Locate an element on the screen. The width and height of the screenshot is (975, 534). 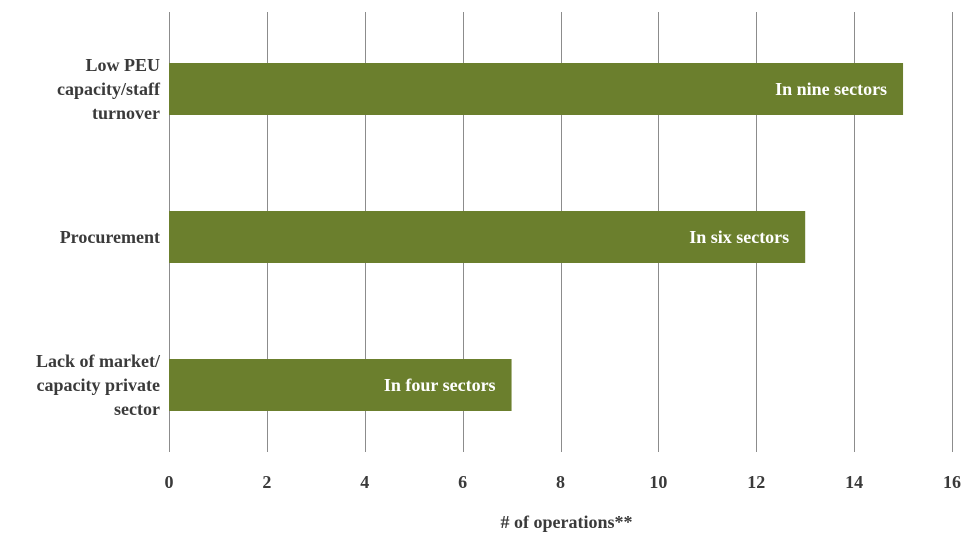
category-label-1: Procurement is located at coordinates (110, 237).